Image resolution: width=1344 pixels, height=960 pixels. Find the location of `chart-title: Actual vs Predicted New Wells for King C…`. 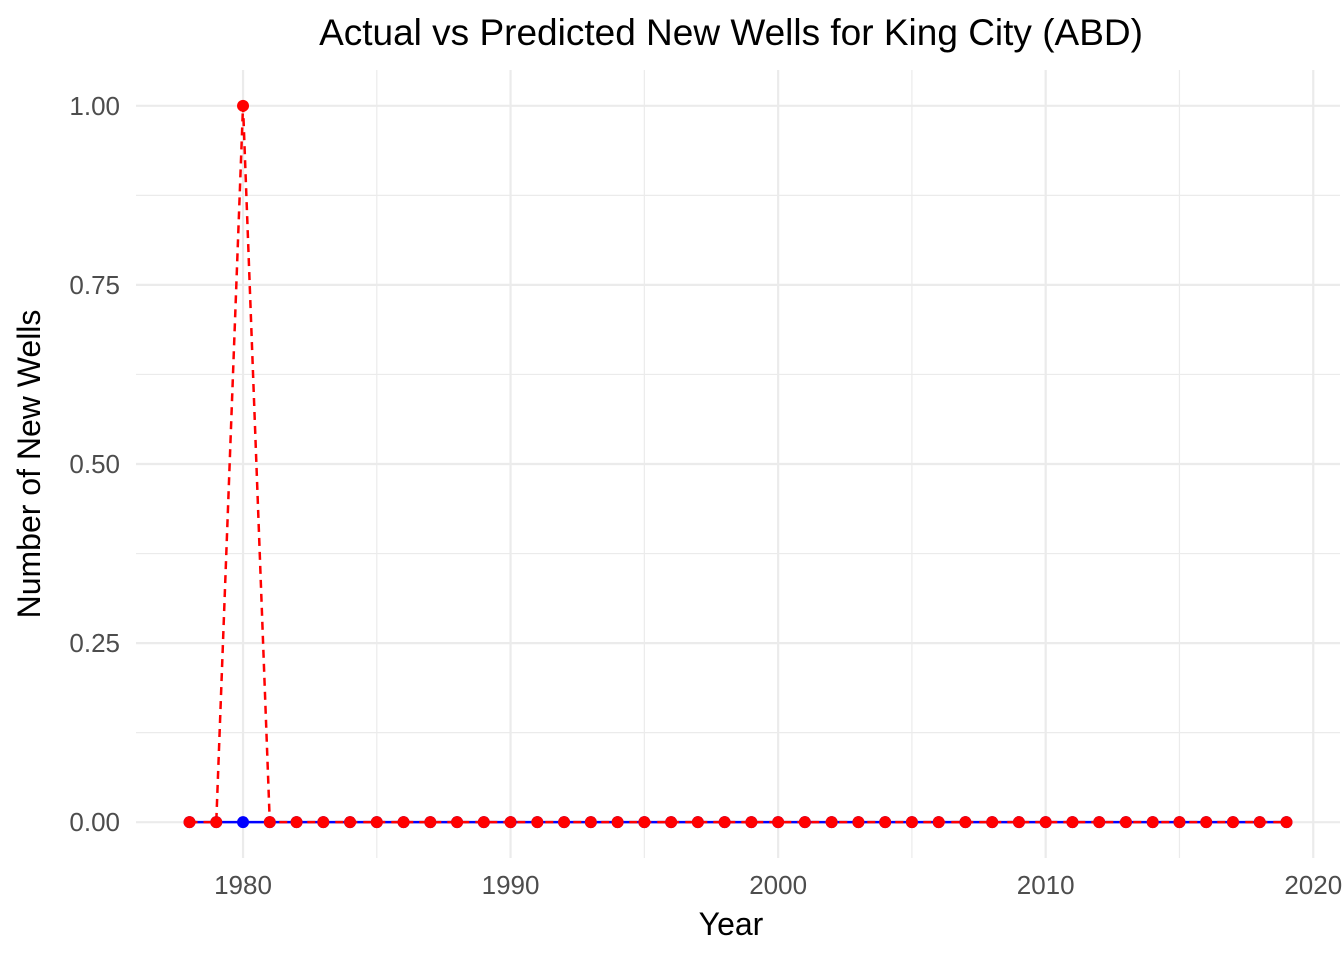

chart-title: Actual vs Predicted New Wells for King C… is located at coordinates (731, 32).